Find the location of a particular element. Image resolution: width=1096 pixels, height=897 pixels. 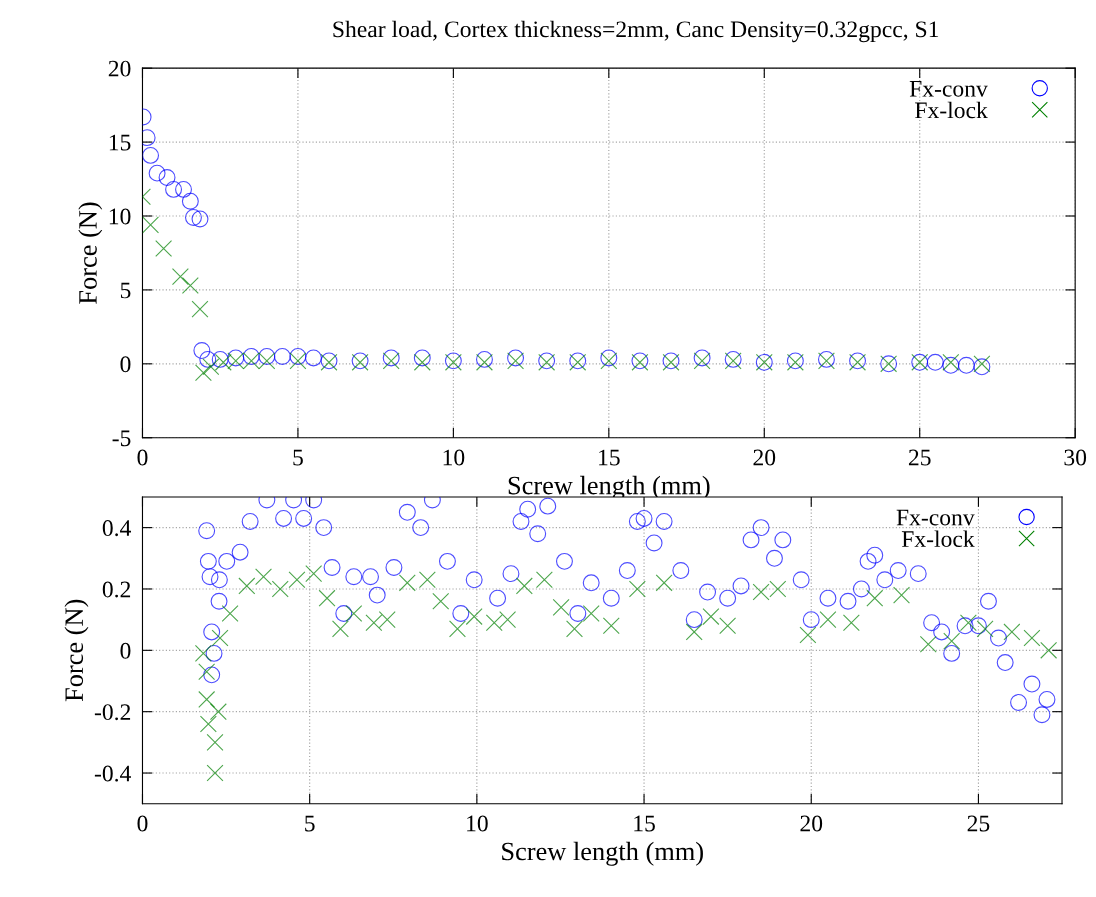

y-tick-label: -0.4 is located at coordinates (112, 773).